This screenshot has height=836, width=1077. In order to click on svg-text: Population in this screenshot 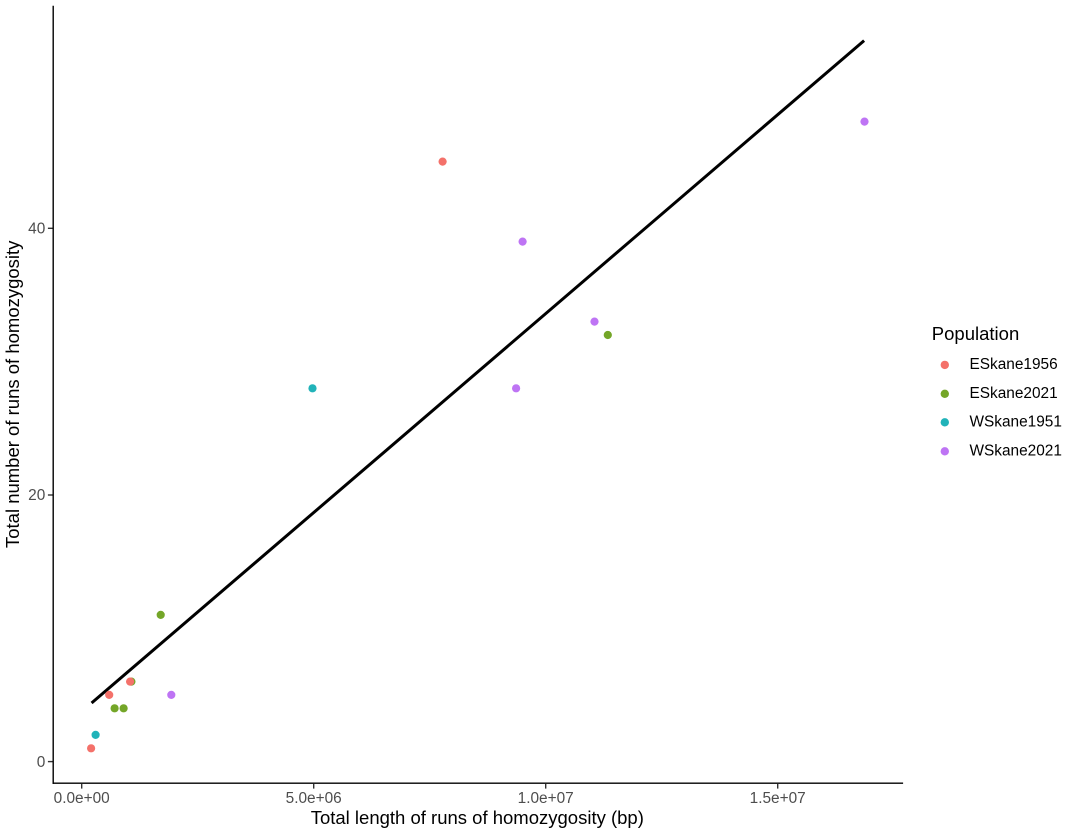, I will do `click(975, 333)`.